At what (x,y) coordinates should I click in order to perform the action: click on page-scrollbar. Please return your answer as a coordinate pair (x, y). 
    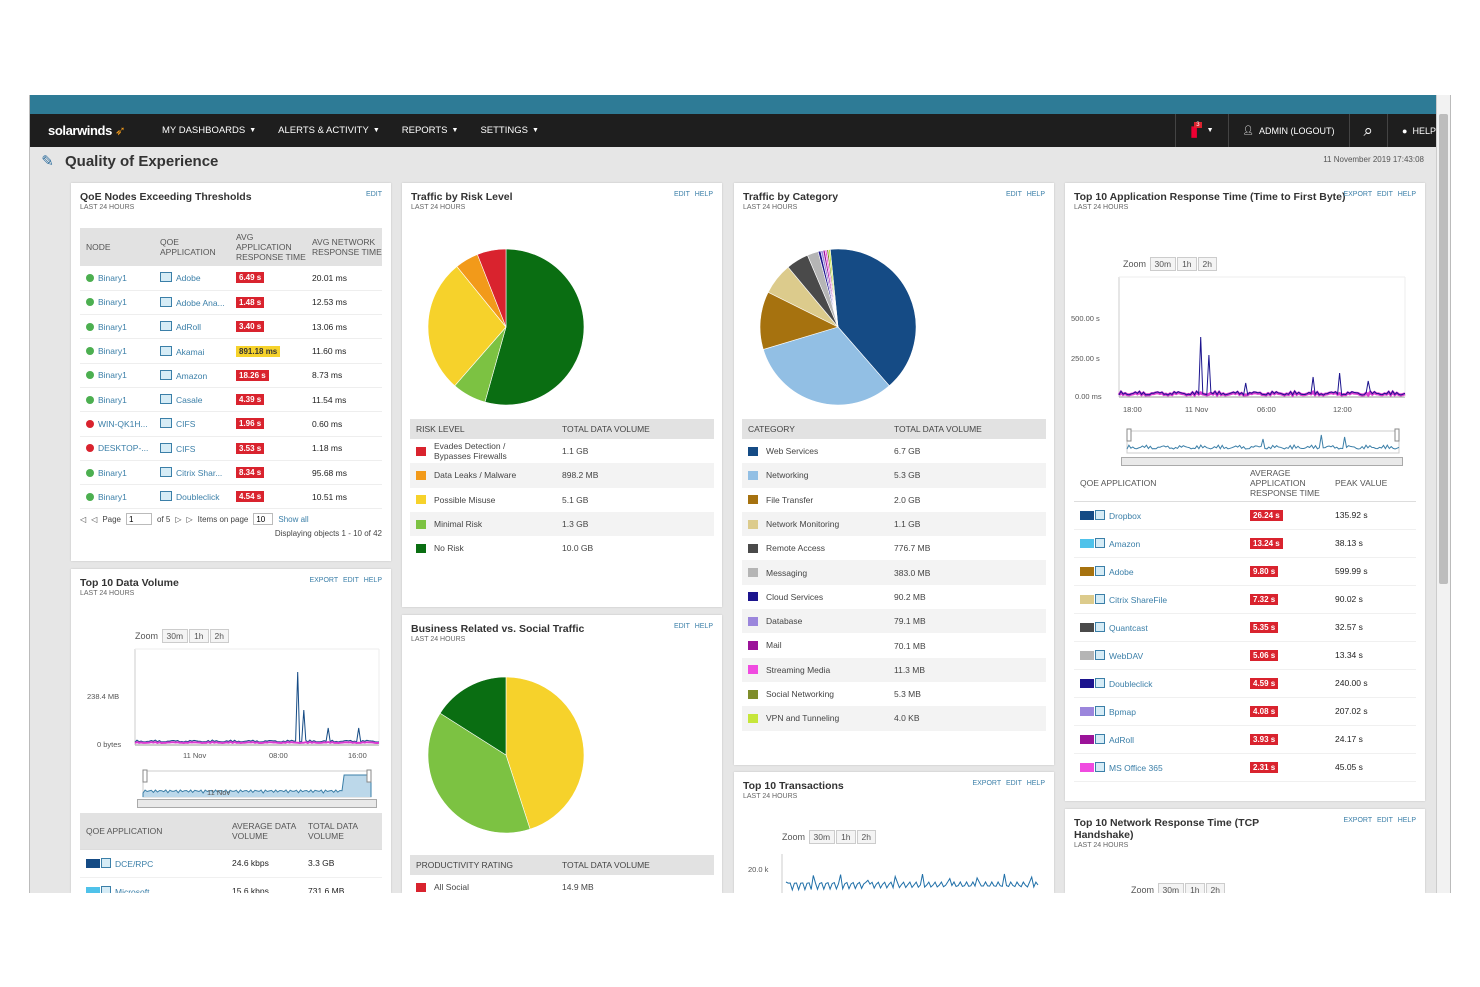
    Looking at the image, I should click on (1443, 494).